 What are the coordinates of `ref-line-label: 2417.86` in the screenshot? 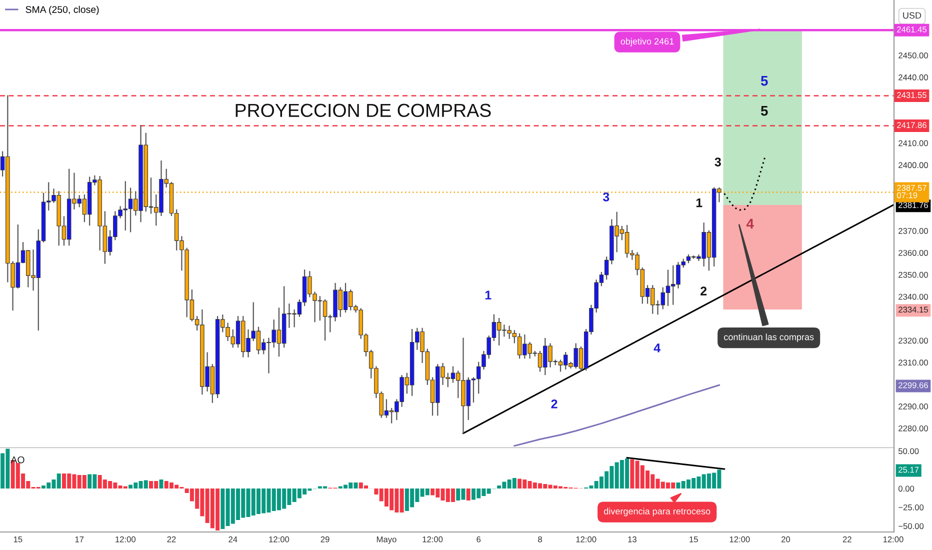 It's located at (911, 125).